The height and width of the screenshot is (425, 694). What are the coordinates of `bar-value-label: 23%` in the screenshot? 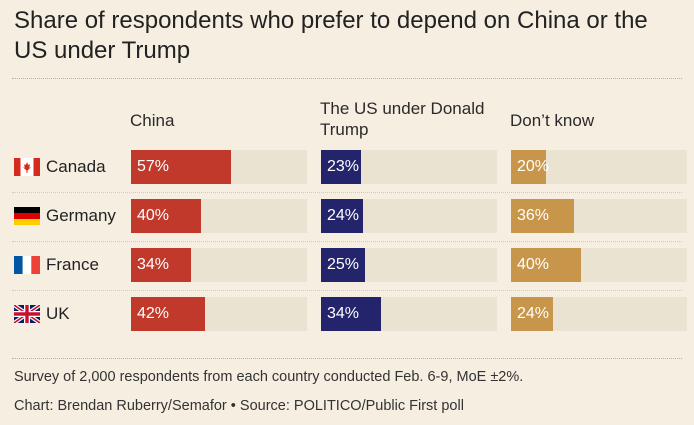 It's located at (343, 166).